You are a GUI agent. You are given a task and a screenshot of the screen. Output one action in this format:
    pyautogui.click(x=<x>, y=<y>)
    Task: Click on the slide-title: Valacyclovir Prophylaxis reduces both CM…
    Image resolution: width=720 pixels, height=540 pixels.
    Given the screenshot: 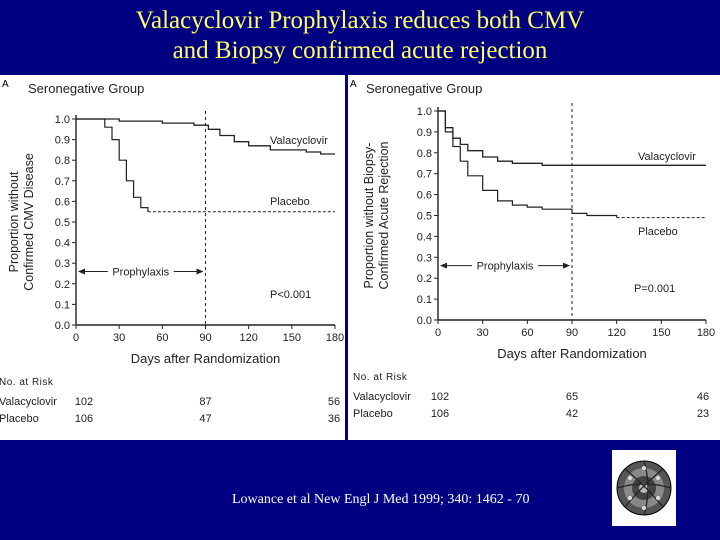 What is the action you would take?
    pyautogui.click(x=360, y=36)
    